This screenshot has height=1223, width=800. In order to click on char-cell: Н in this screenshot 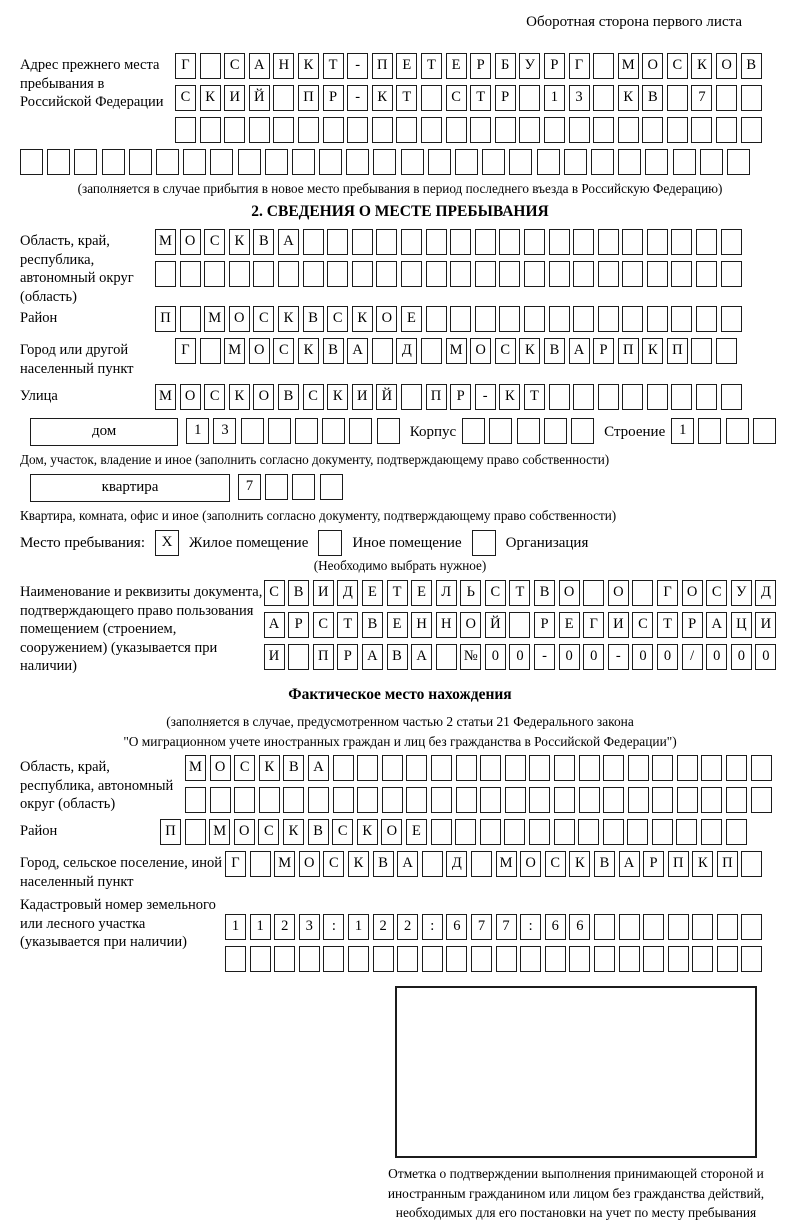, I will do `click(284, 66)`.